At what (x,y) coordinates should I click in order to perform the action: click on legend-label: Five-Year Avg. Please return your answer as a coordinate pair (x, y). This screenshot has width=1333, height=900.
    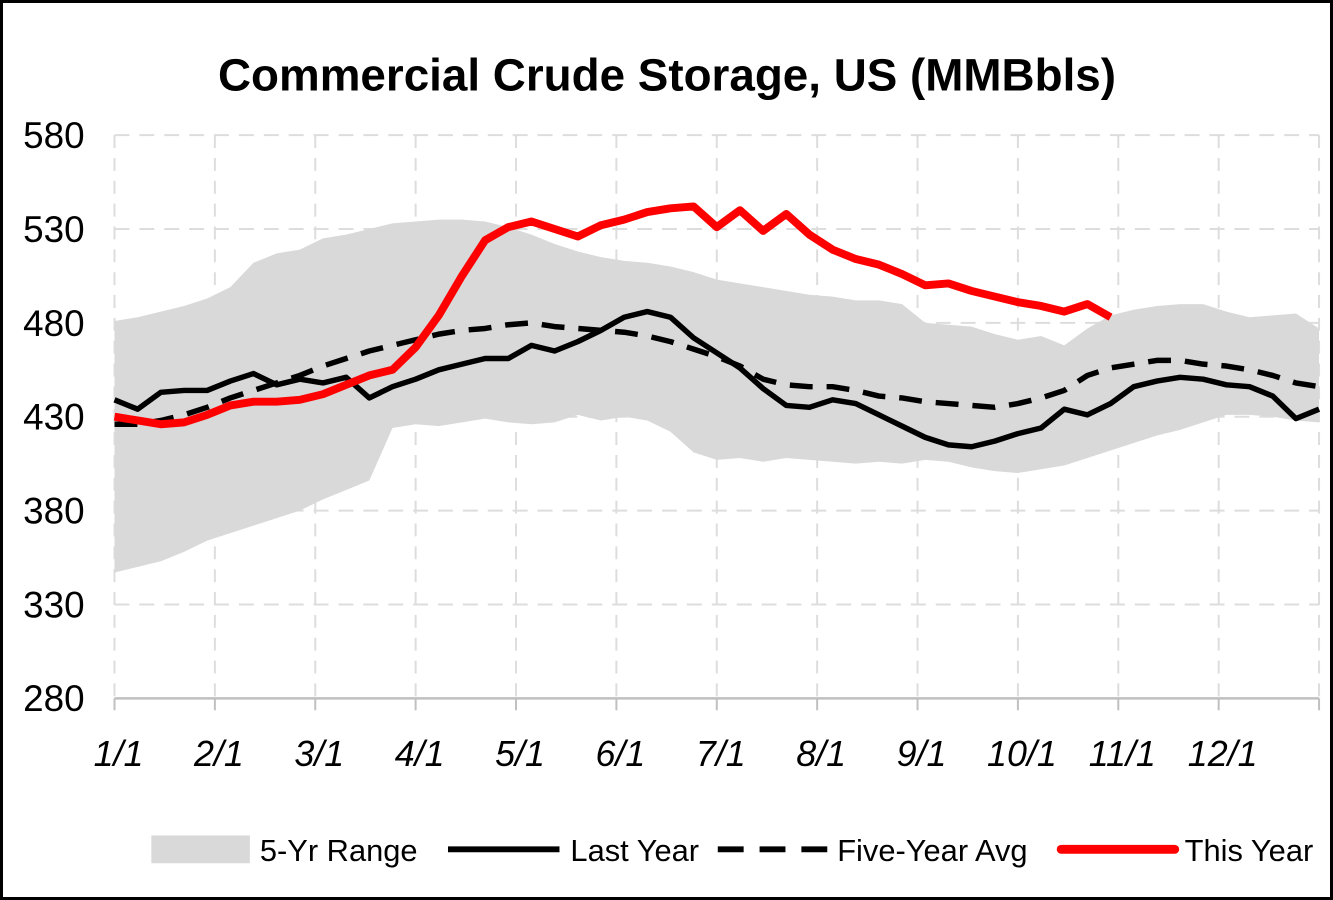
    Looking at the image, I should click on (932, 850).